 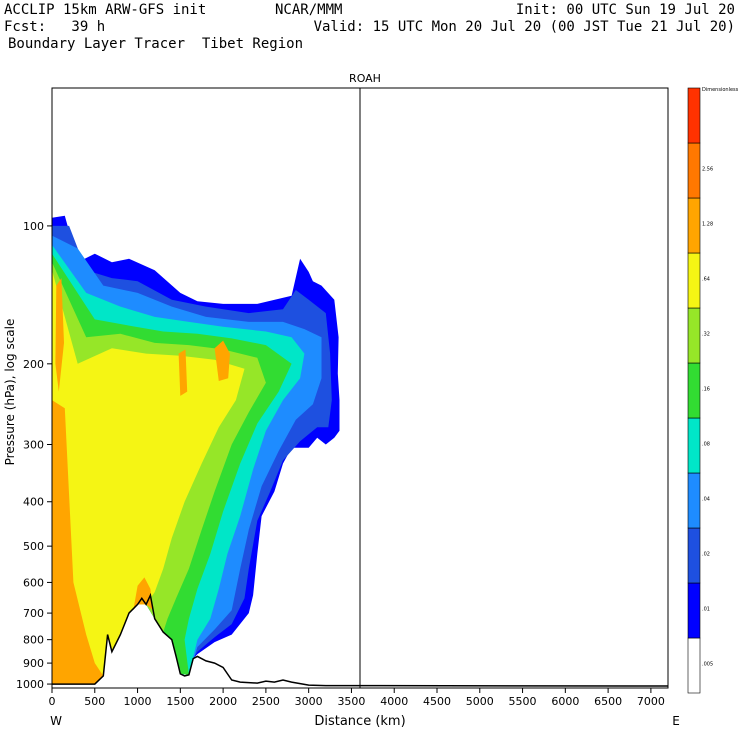 I want to click on x-tick-label: 2500, so click(x=266, y=701).